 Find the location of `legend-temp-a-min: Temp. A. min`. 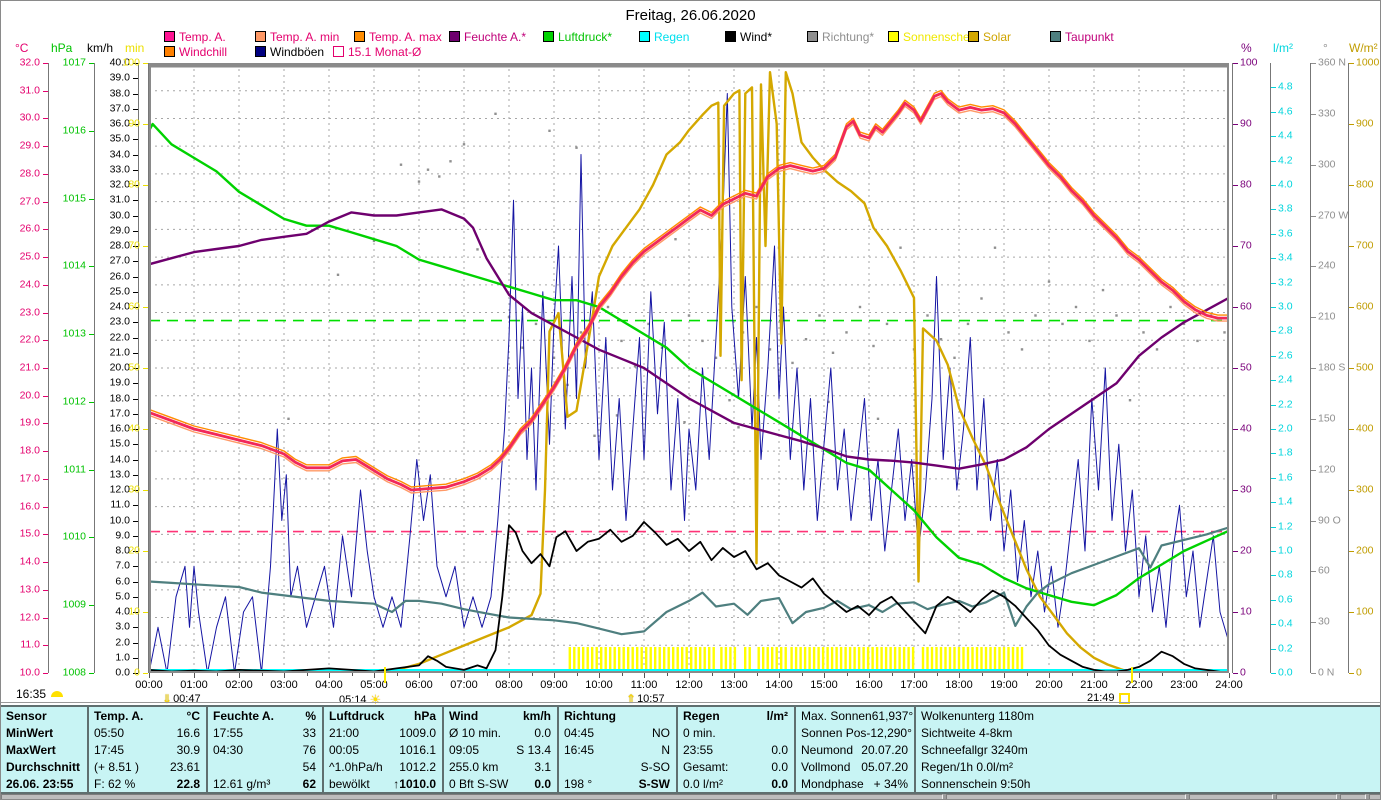

legend-temp-a-min: Temp. A. min is located at coordinates (297, 37).